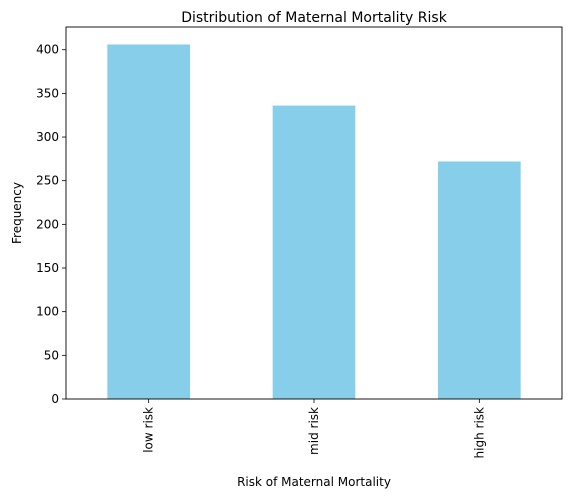 The width and height of the screenshot is (571, 498). I want to click on y-tick-label: 100, so click(47, 312).